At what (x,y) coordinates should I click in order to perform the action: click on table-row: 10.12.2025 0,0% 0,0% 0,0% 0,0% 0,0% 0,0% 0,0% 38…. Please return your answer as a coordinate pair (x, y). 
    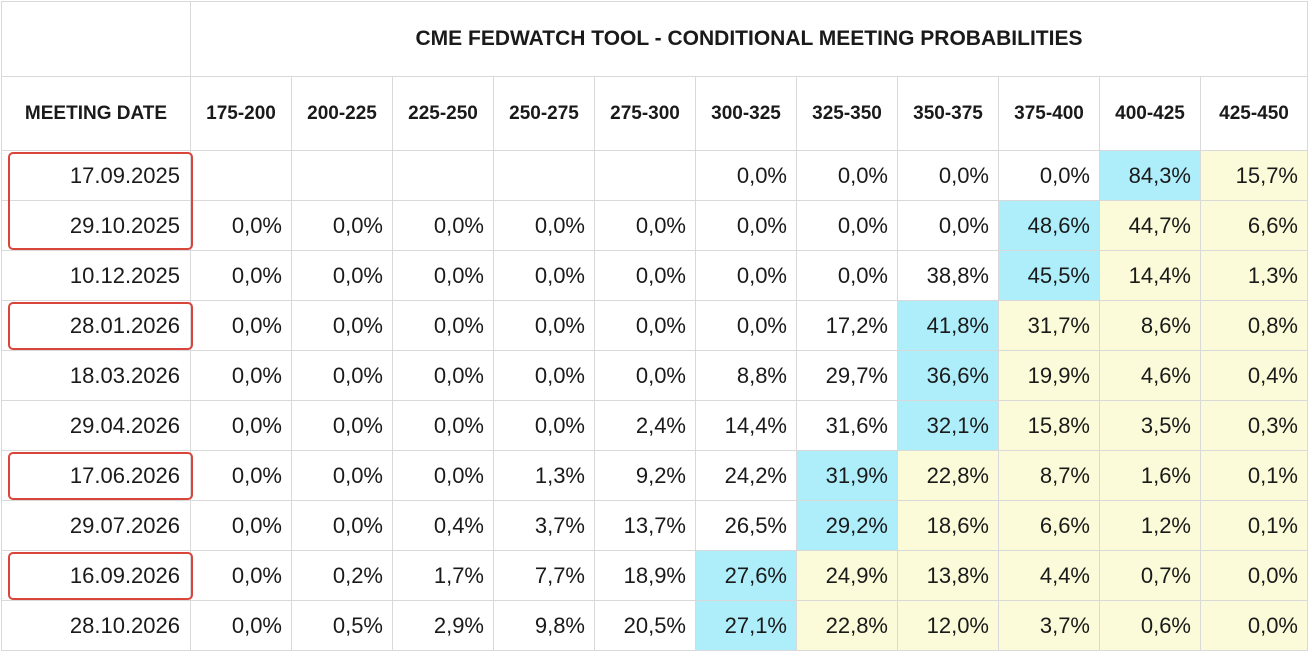
    Looking at the image, I should click on (654, 275).